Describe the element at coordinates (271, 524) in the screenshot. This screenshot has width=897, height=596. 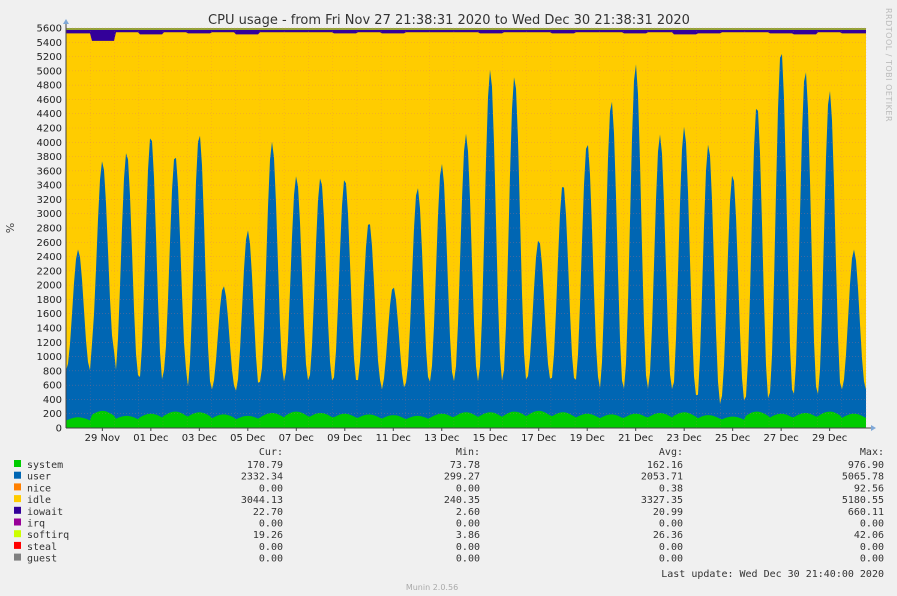
I see `legend-cur-irq: 0.00` at that location.